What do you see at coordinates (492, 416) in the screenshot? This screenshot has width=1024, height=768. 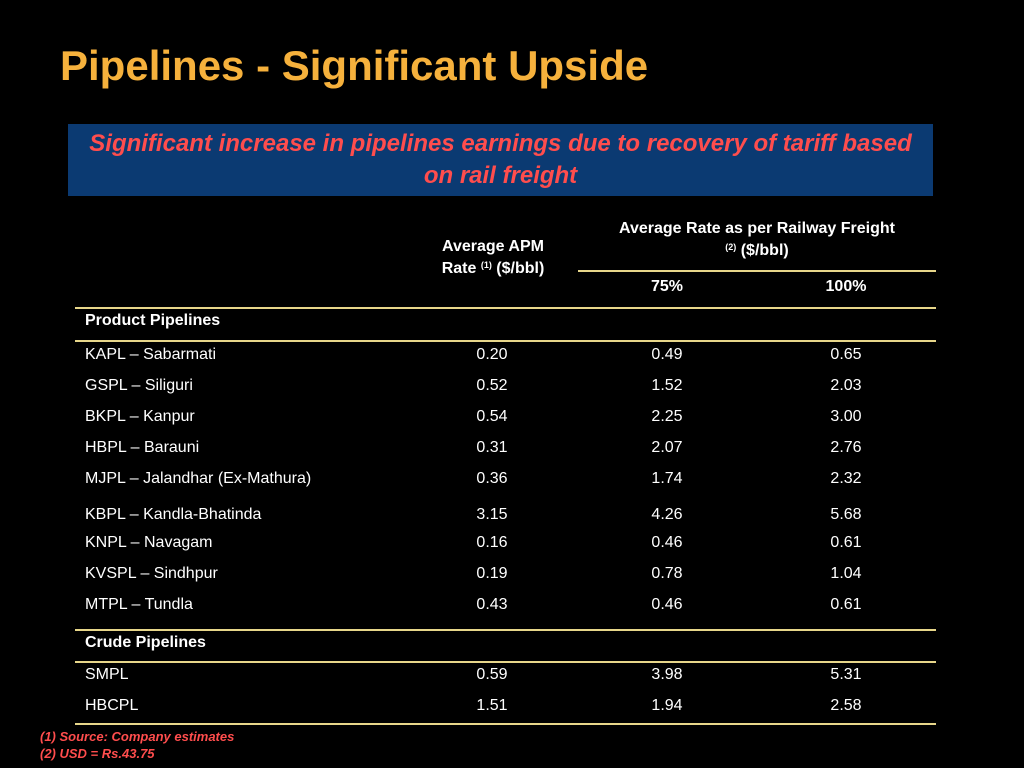 I see `apm-rate: 0.54` at bounding box center [492, 416].